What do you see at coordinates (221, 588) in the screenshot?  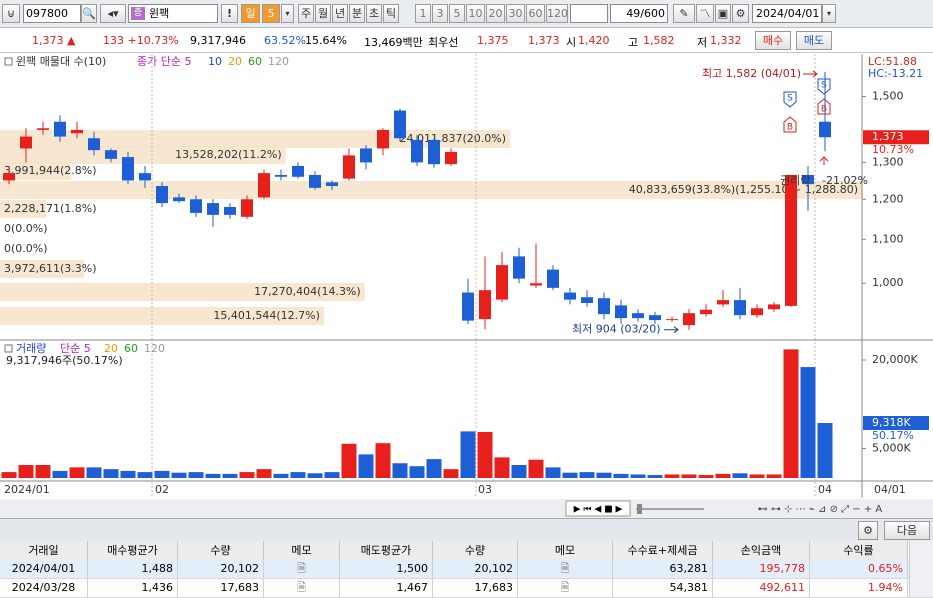 I see `cell-buy-qty: 17,683` at bounding box center [221, 588].